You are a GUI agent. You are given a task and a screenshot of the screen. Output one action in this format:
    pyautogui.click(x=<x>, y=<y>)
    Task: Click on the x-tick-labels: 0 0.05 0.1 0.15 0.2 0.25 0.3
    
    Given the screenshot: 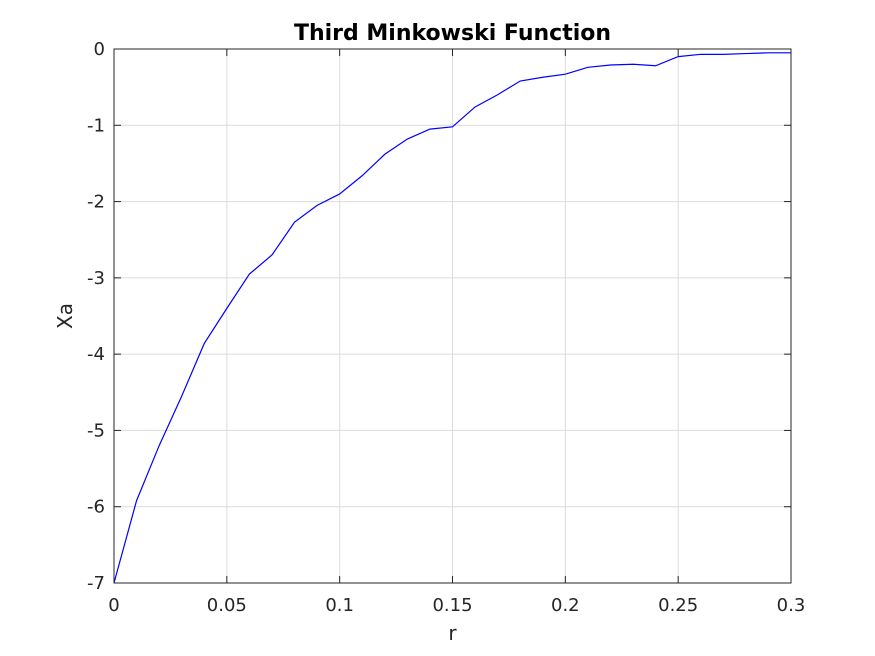 What is the action you would take?
    pyautogui.click(x=456, y=605)
    